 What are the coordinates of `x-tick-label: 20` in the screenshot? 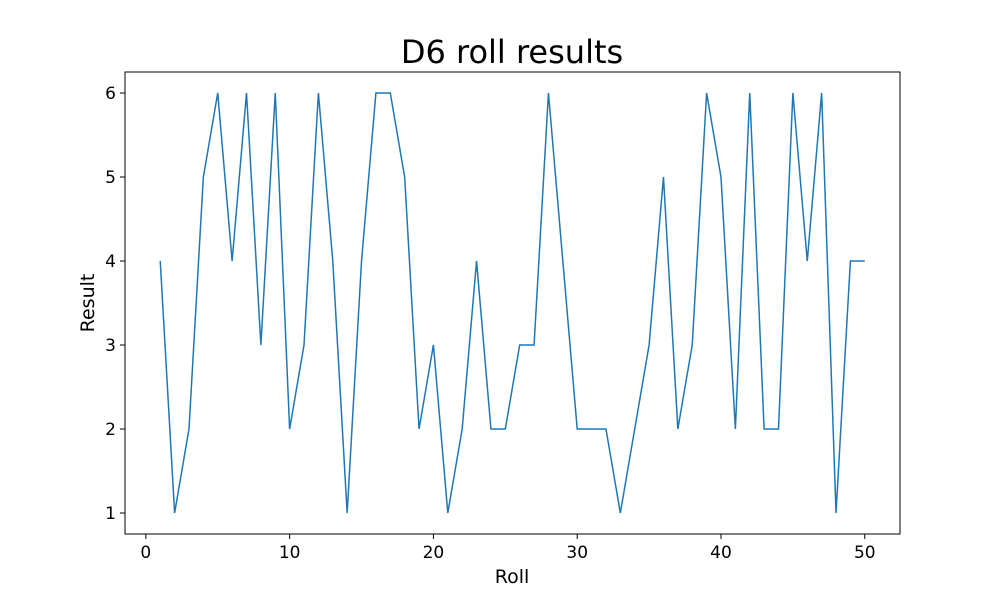 It's located at (434, 553).